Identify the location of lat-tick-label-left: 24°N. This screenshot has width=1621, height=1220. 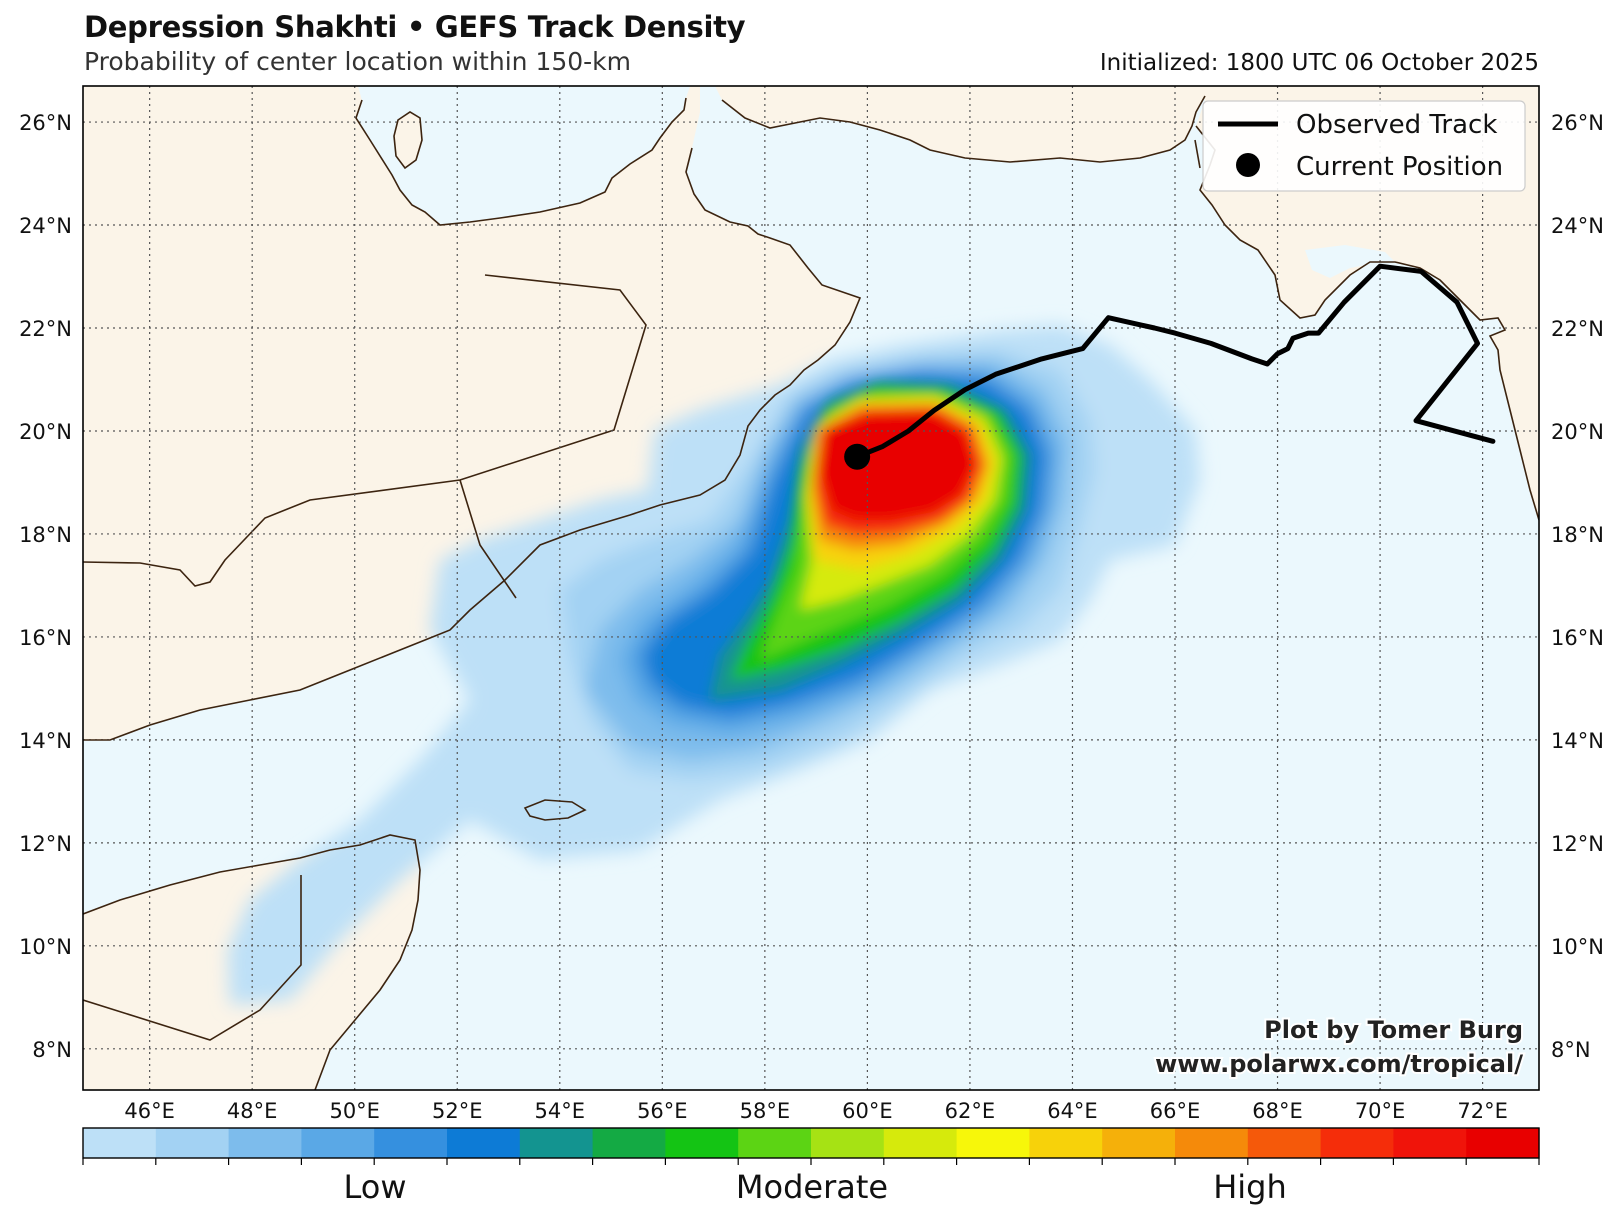
(45, 226).